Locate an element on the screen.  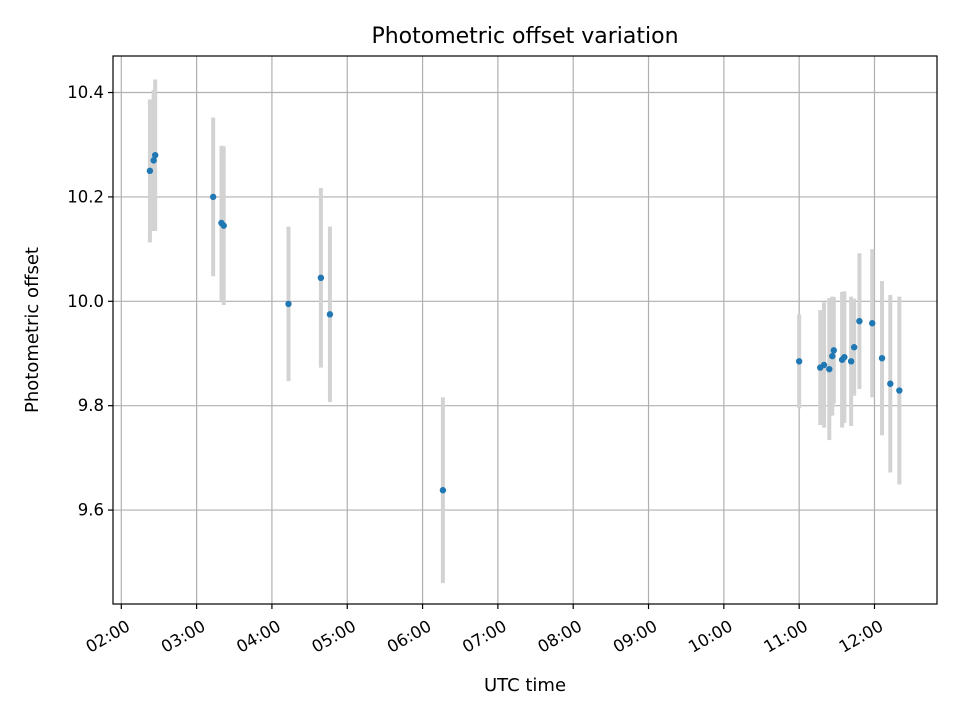
y-axis-ticks: 9.6 9.8 10.0 10.2 10.4 is located at coordinates (90, 301).